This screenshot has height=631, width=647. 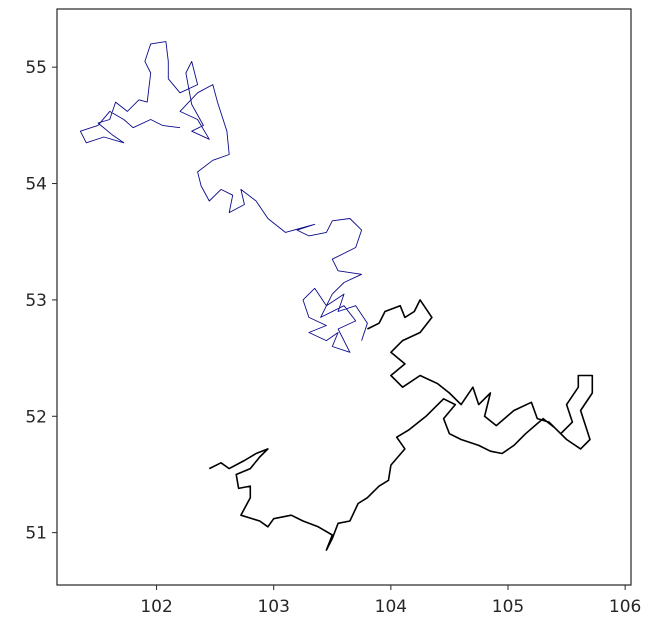 What do you see at coordinates (36, 185) in the screenshot?
I see `y-tick-label: 54` at bounding box center [36, 185].